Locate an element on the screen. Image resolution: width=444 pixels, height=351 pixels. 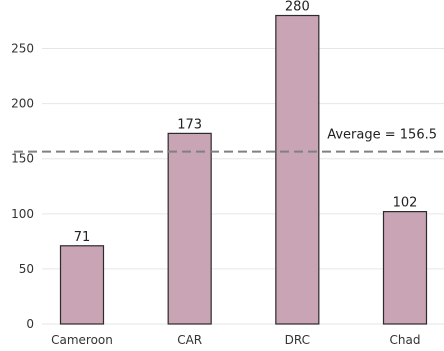
bar-value-label: 173 is located at coordinates (189, 124).